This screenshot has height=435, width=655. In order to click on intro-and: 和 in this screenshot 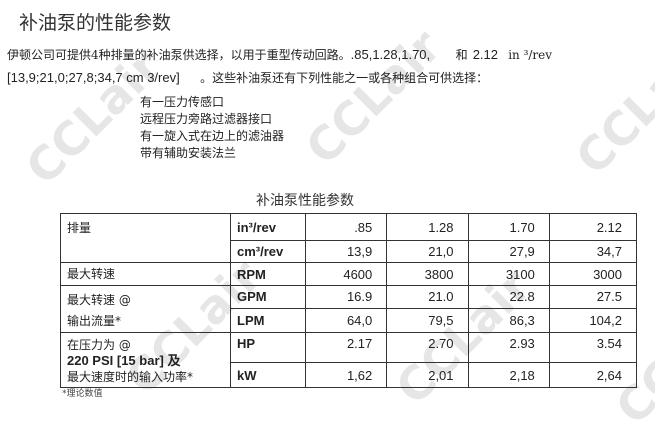, I will do `click(461, 55)`.